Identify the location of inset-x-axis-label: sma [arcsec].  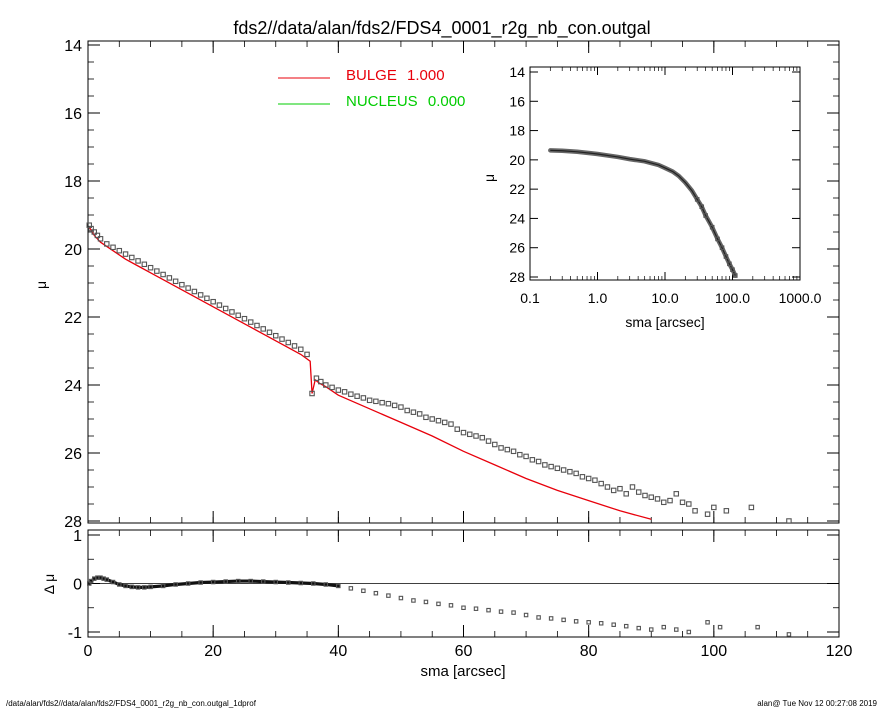
(664, 322).